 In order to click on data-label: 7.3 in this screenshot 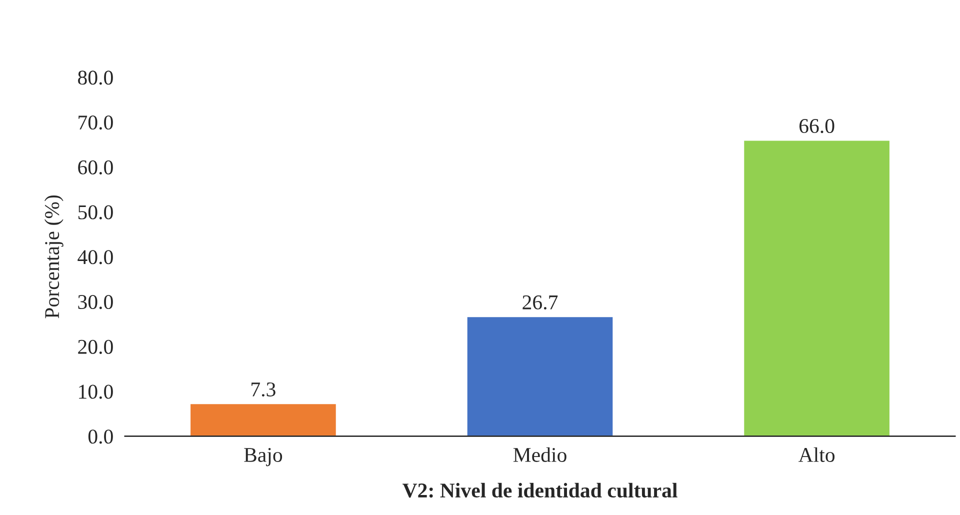, I will do `click(264, 389)`.